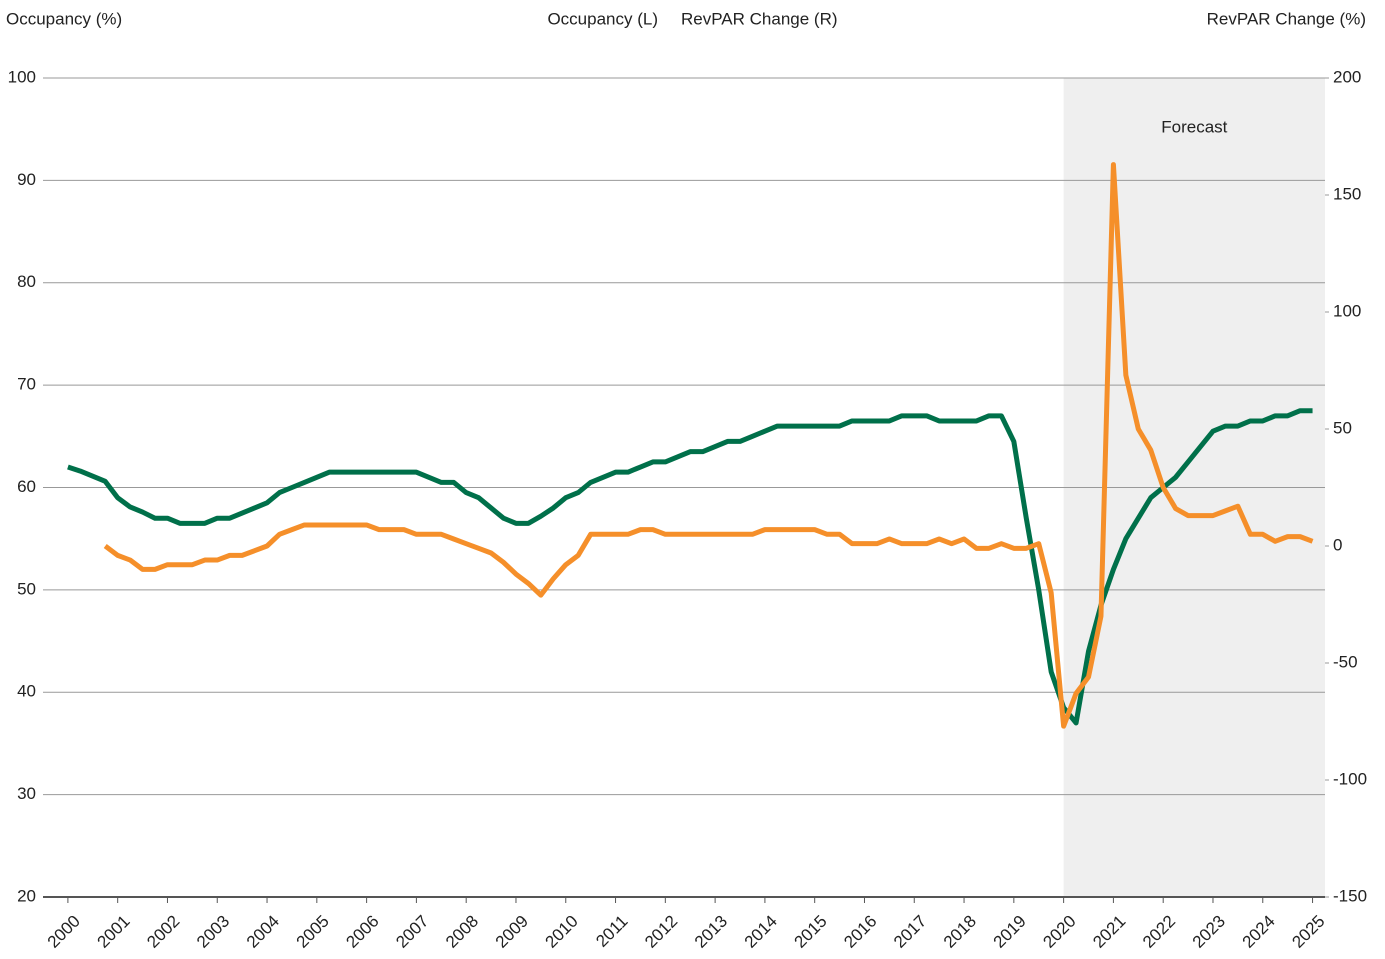 The image size is (1385, 959). I want to click on y-tick-label: 70, so click(26, 384).